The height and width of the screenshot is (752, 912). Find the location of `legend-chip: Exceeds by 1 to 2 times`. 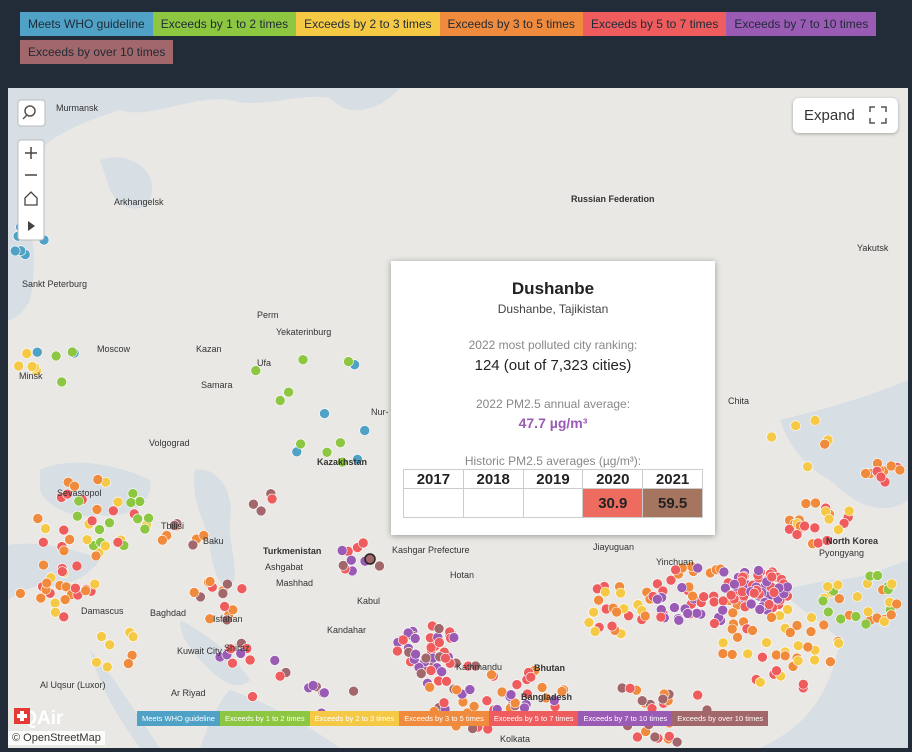

legend-chip: Exceeds by 1 to 2 times is located at coordinates (224, 24).